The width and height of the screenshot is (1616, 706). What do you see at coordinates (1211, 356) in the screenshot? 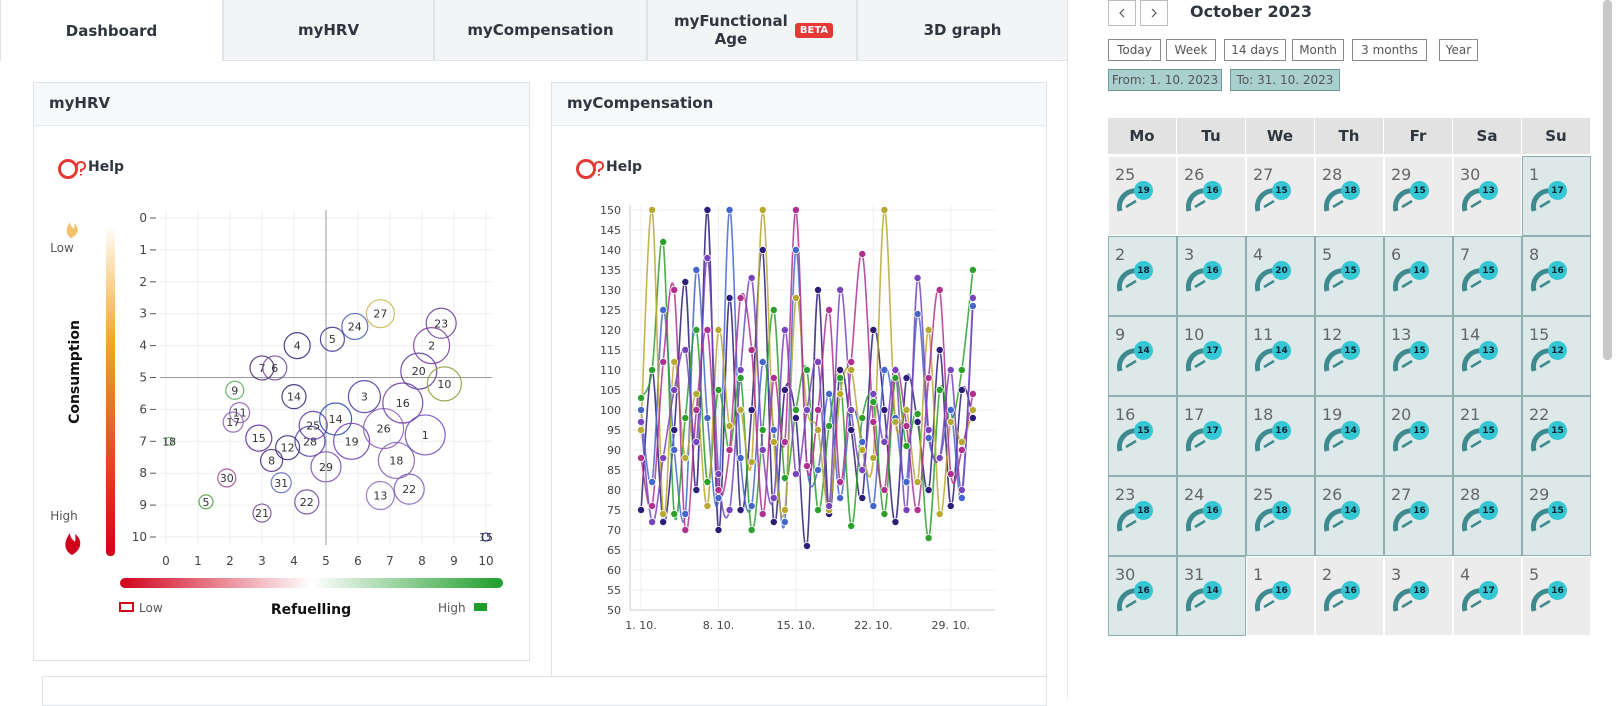
I see `day-cell: 10 17` at bounding box center [1211, 356].